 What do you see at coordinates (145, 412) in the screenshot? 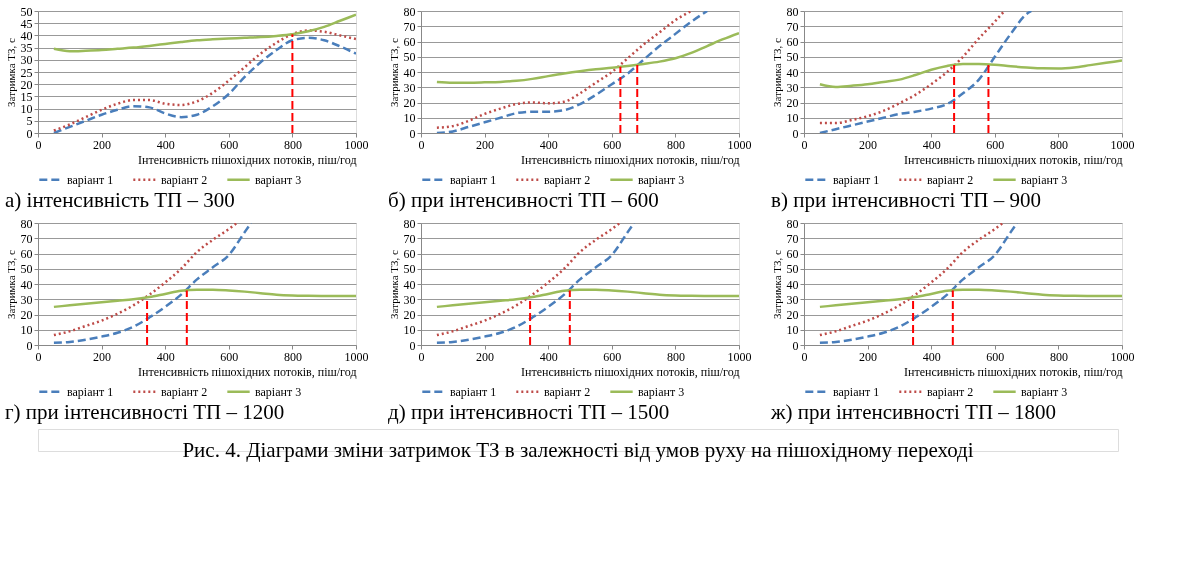
I see `text: г) при інтенсивності ТП – 1200` at bounding box center [145, 412].